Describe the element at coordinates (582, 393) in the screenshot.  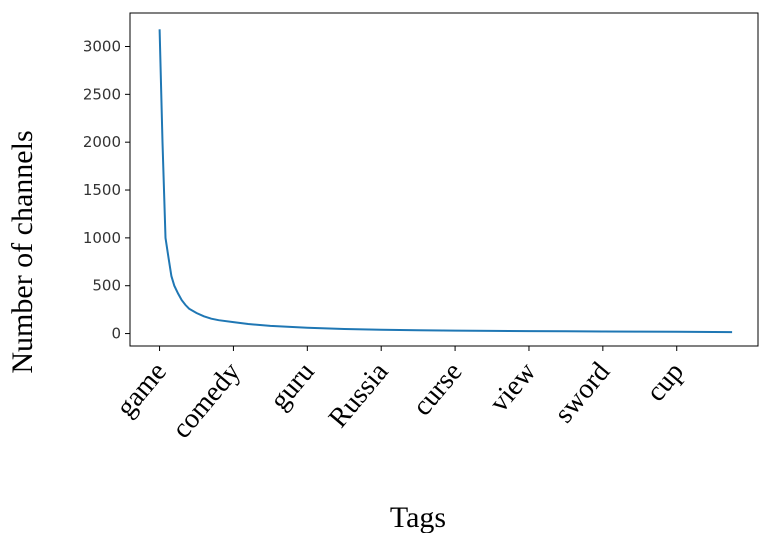
I see `x-tick-label: sword` at that location.